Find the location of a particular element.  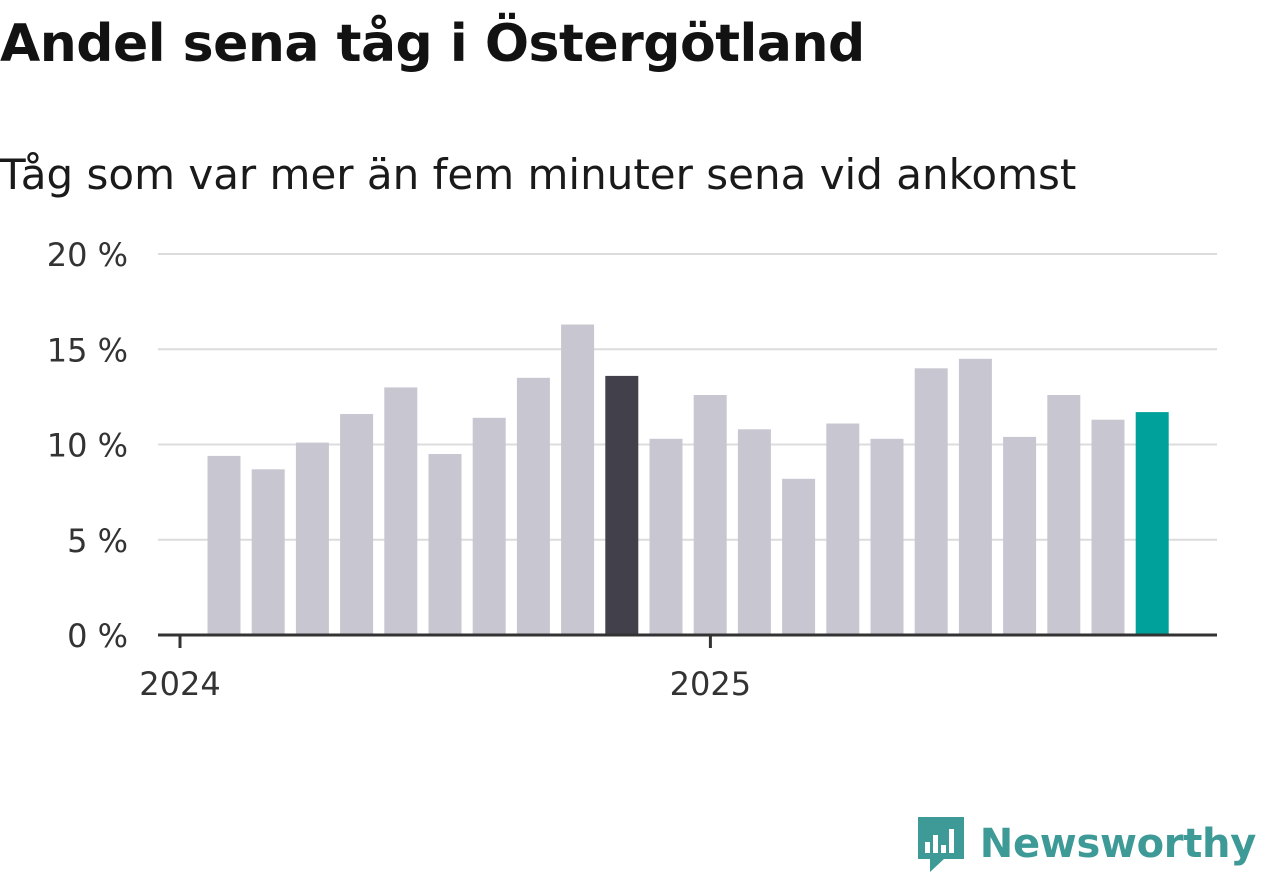

newsworthy-logo: Newsworthy is located at coordinates (1086, 844).